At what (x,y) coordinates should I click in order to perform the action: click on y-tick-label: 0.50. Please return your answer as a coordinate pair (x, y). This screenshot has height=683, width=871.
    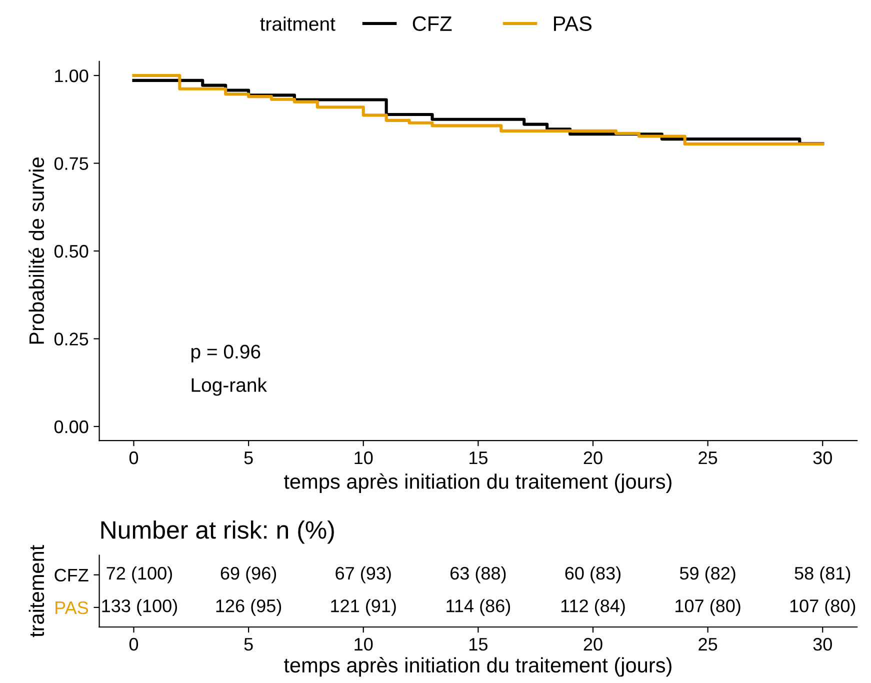
    Looking at the image, I should click on (71, 251).